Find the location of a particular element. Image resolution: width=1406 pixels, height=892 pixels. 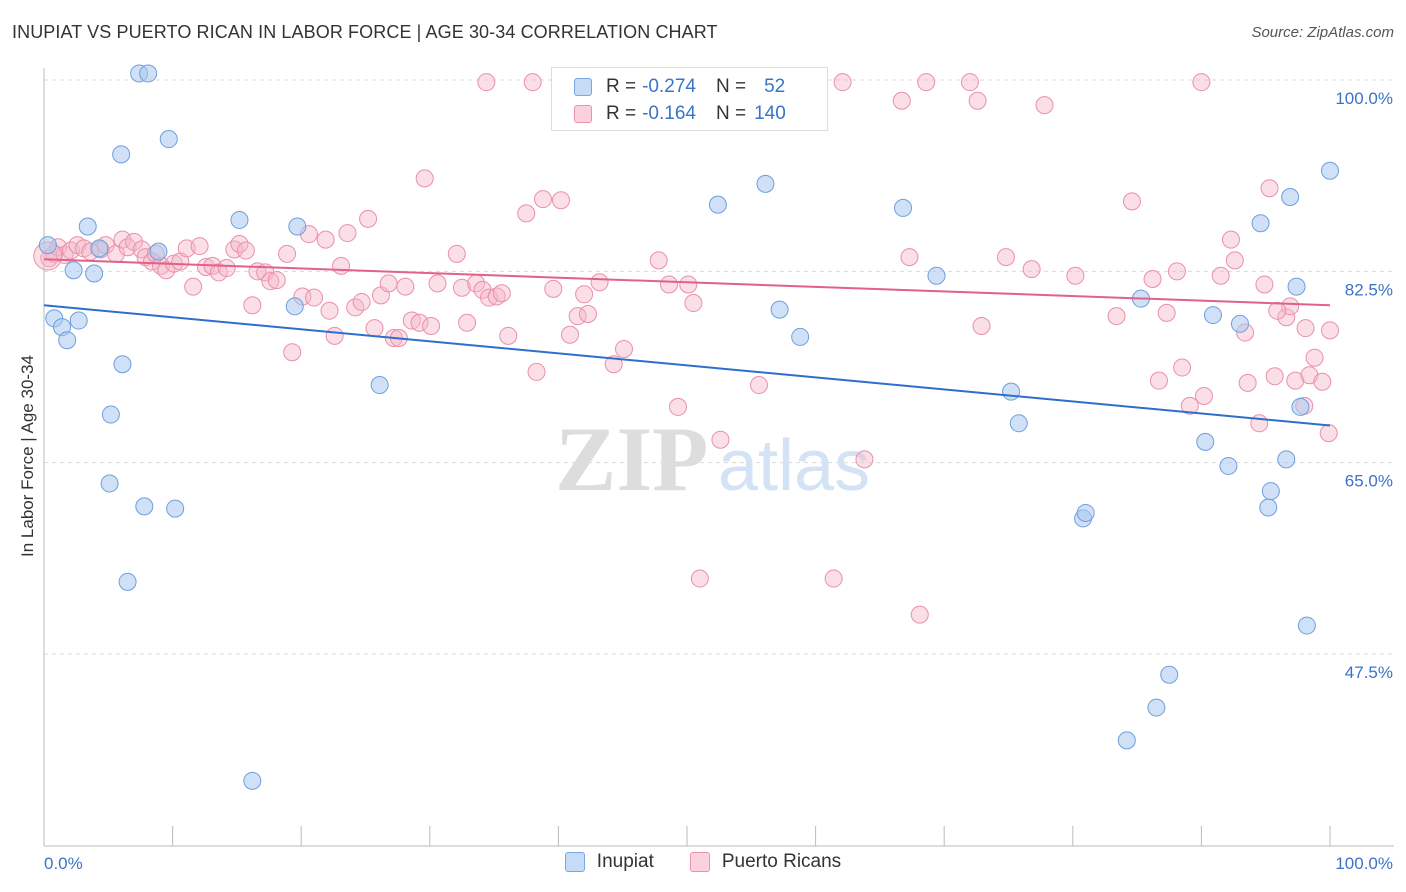

watermark: ZIP atlas is located at coordinates (712, 459).